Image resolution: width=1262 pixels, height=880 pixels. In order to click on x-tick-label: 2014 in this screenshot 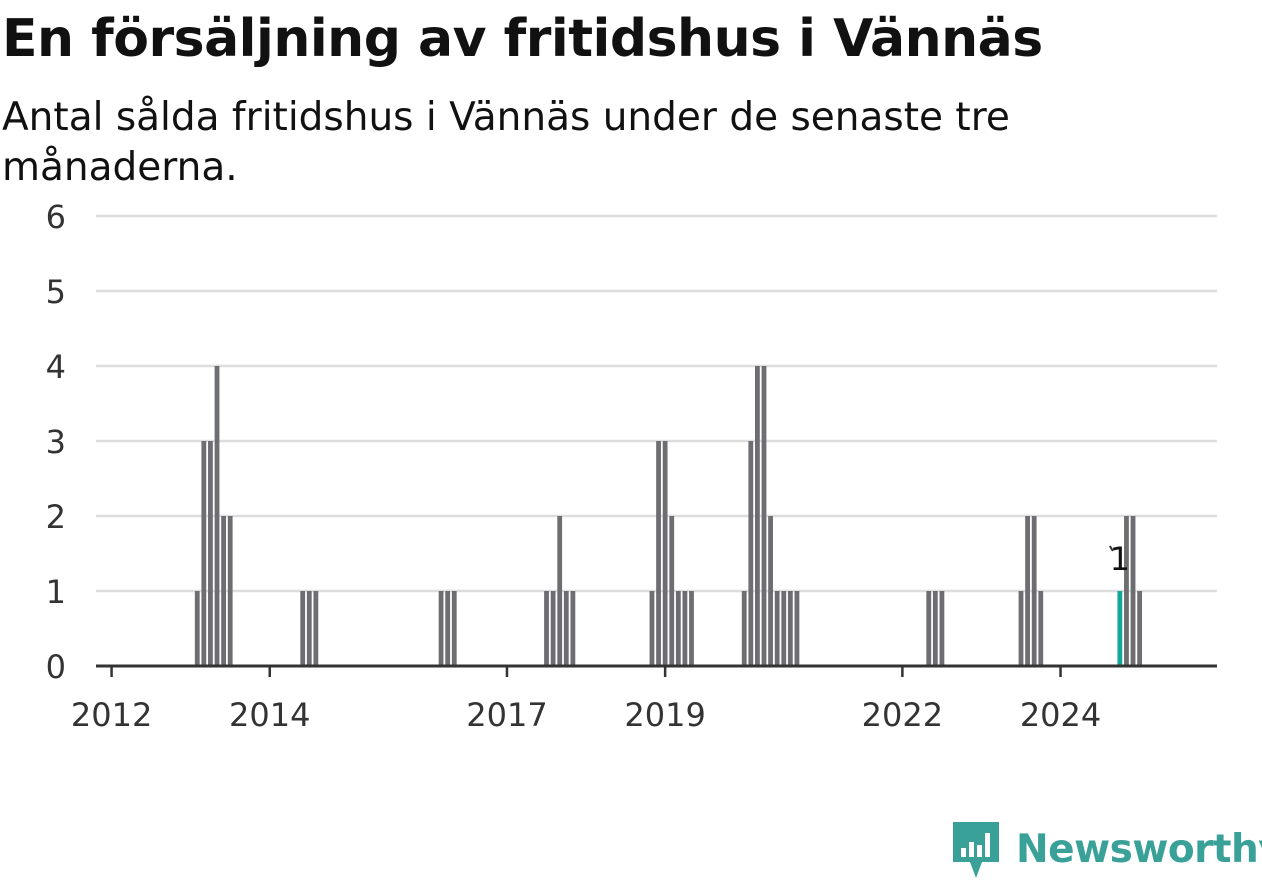, I will do `click(269, 715)`.